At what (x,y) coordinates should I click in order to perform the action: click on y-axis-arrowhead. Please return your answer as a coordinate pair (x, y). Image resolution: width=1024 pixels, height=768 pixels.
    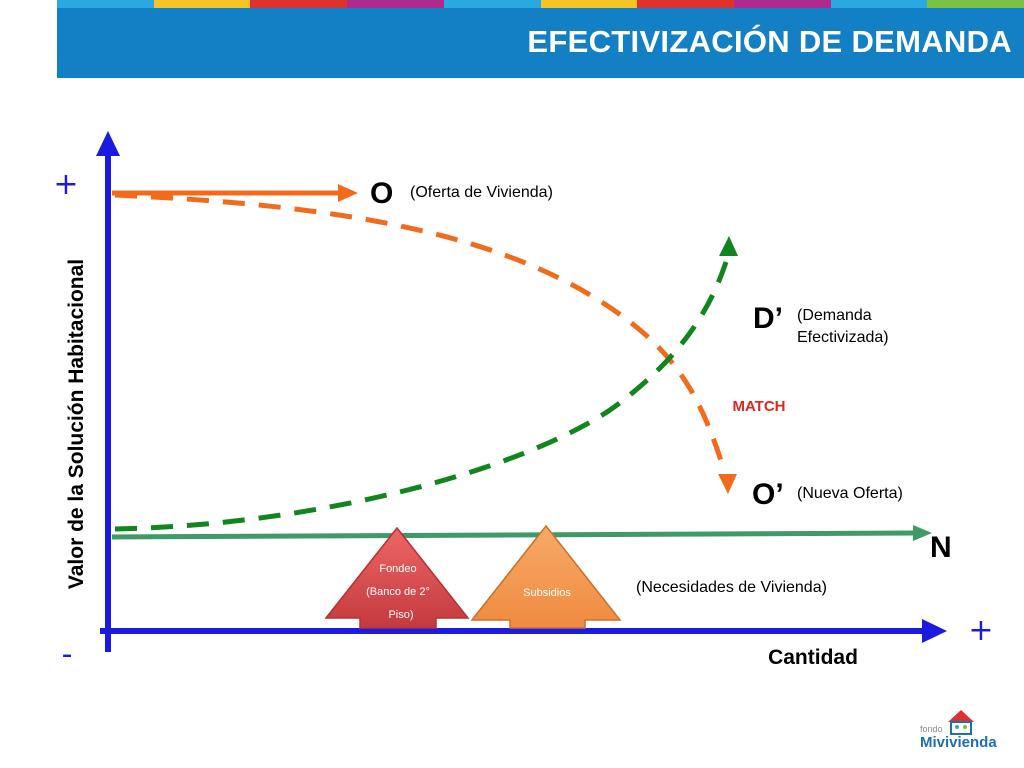
    Looking at the image, I should click on (108, 143).